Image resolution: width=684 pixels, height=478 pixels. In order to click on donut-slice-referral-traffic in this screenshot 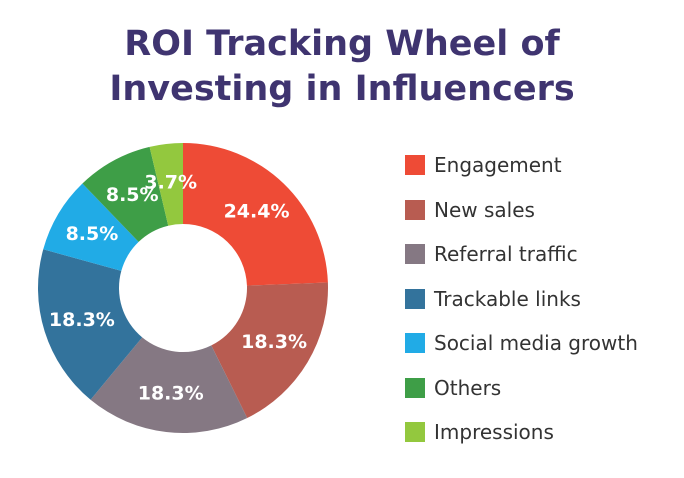, I will do `click(169, 385)`.